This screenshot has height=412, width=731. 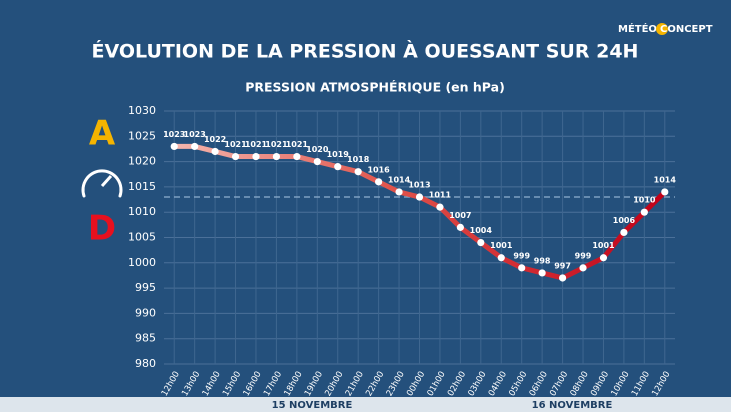 What do you see at coordinates (312, 405) in the screenshot?
I see `date-label: 15 NOVEMBRE` at bounding box center [312, 405].